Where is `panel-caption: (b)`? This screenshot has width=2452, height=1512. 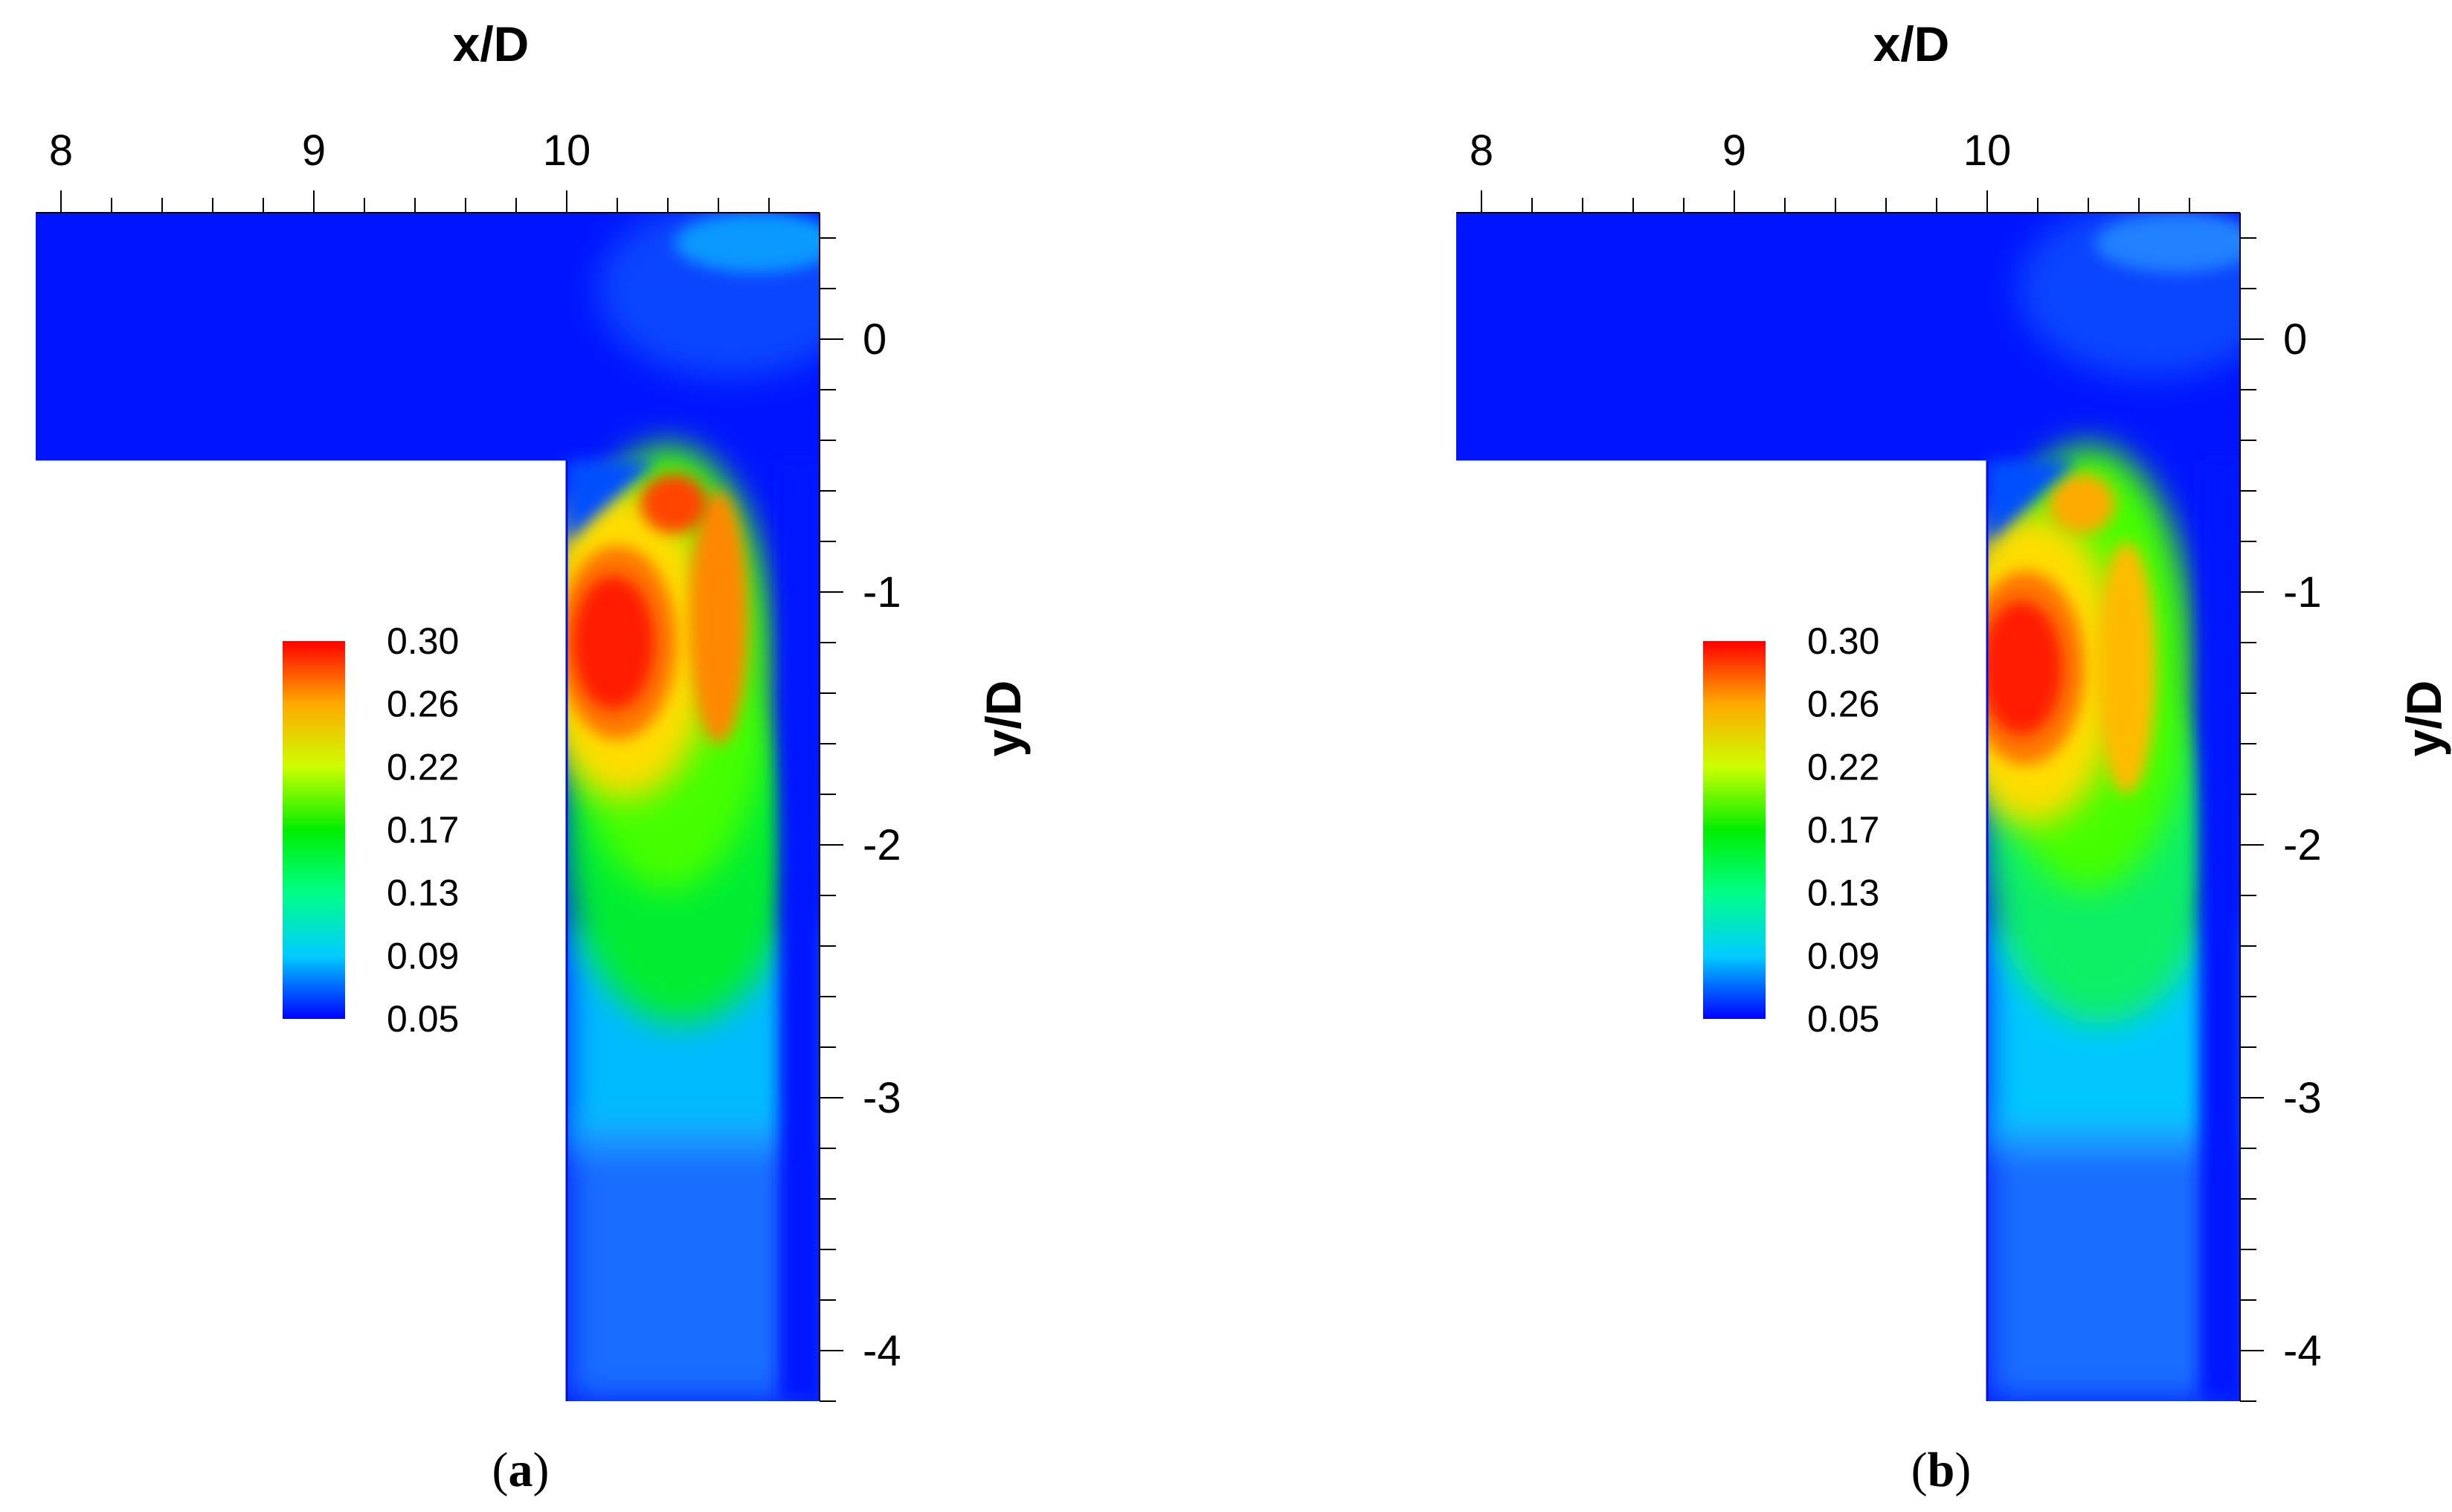 panel-caption: (b) is located at coordinates (1942, 1470).